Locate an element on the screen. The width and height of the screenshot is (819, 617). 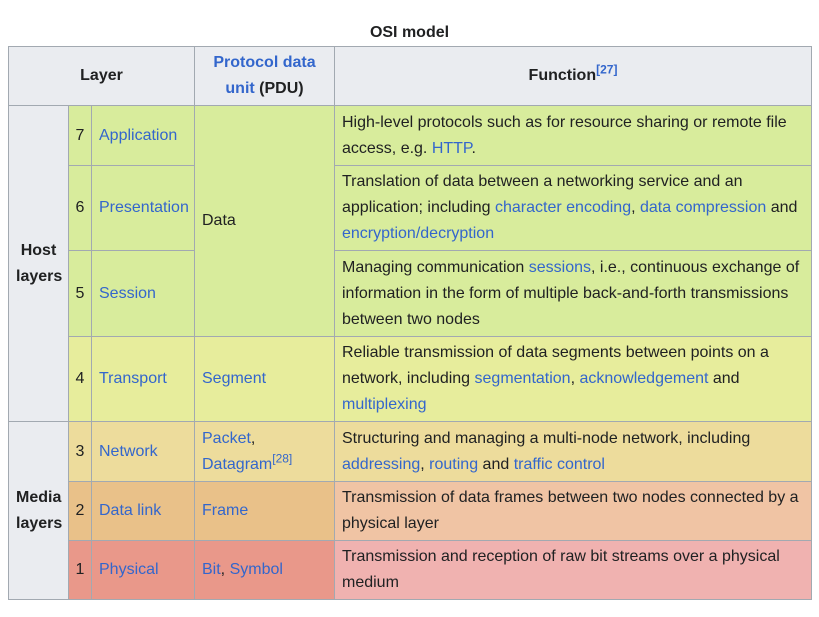
character-encoding-link: character encoding is located at coordinates (563, 207).